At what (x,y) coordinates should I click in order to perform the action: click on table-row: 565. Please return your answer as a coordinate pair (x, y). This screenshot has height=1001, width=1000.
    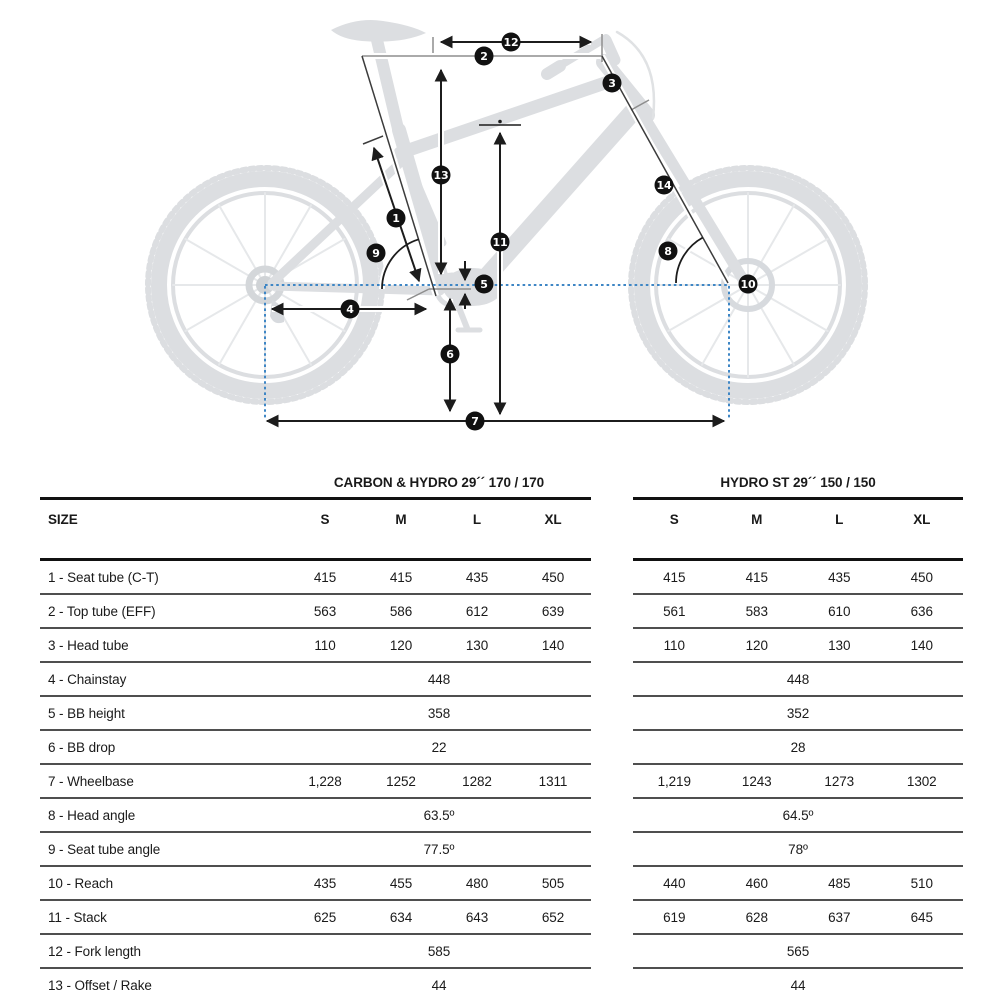
    Looking at the image, I should click on (798, 952).